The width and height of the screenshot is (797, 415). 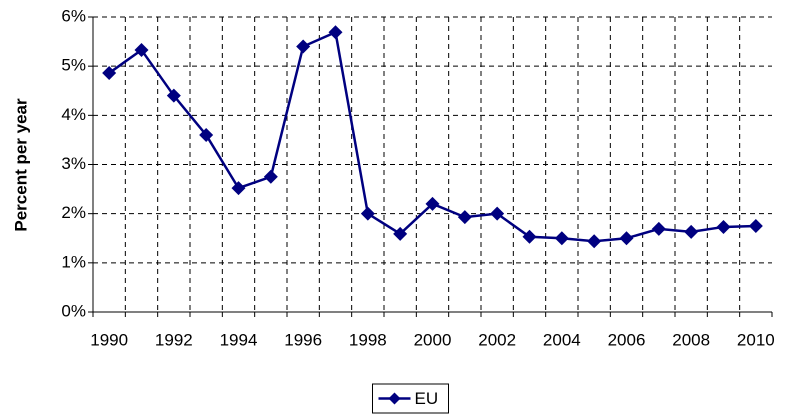 I want to click on y-tick-label: 1%, so click(x=73, y=261).